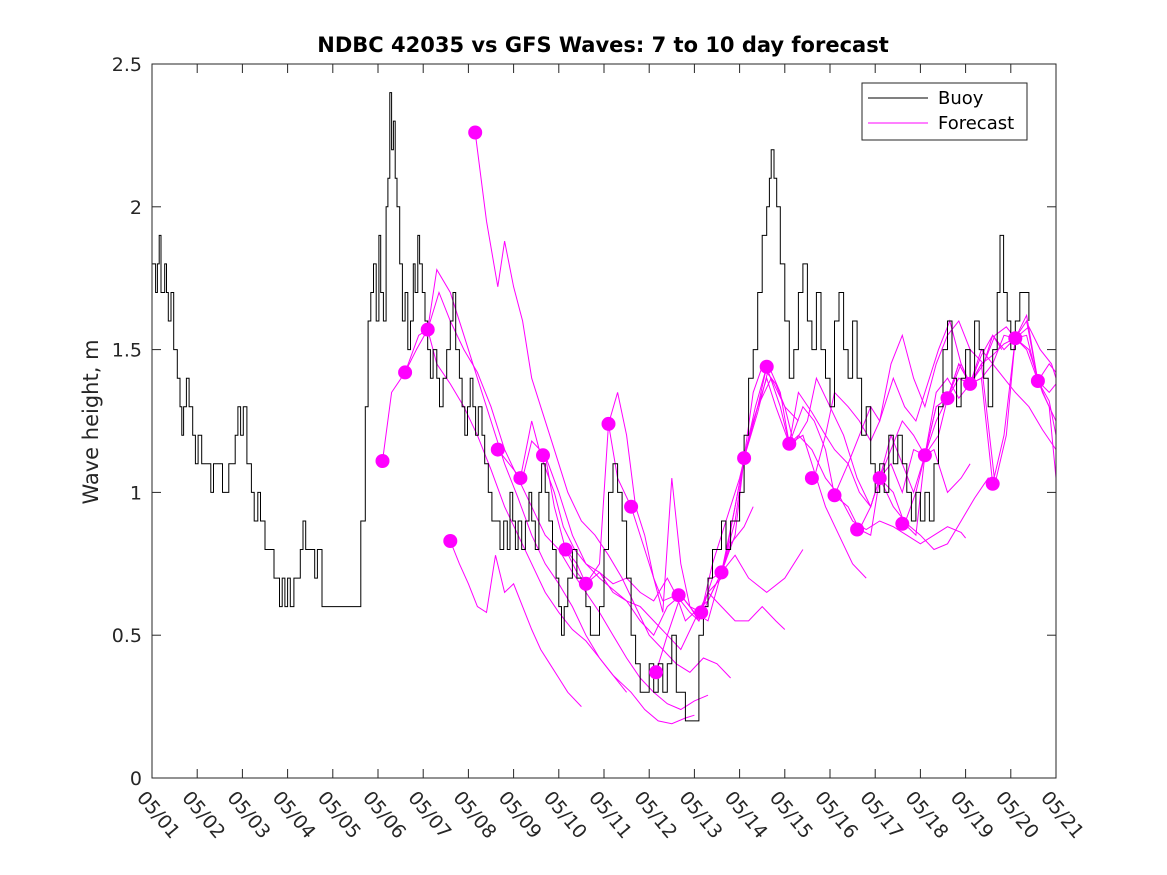 The image size is (1167, 875). What do you see at coordinates (136, 779) in the screenshot?
I see `y-tick-label: 0` at bounding box center [136, 779].